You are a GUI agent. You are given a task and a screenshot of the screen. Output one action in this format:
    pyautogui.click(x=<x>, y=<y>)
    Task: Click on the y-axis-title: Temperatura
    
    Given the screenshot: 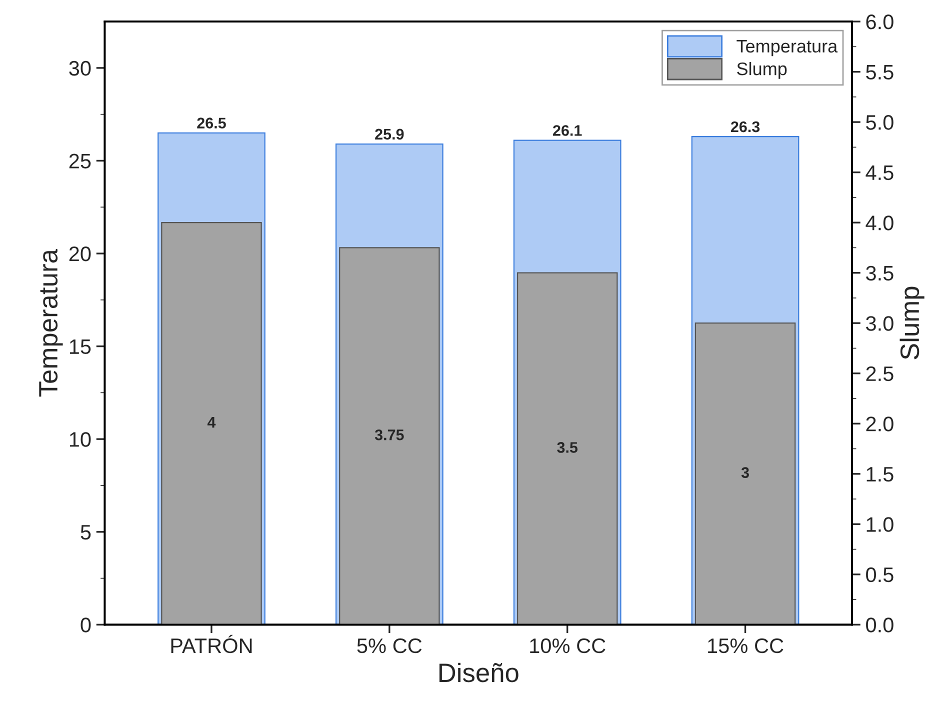 What is the action you would take?
    pyautogui.click(x=51, y=323)
    